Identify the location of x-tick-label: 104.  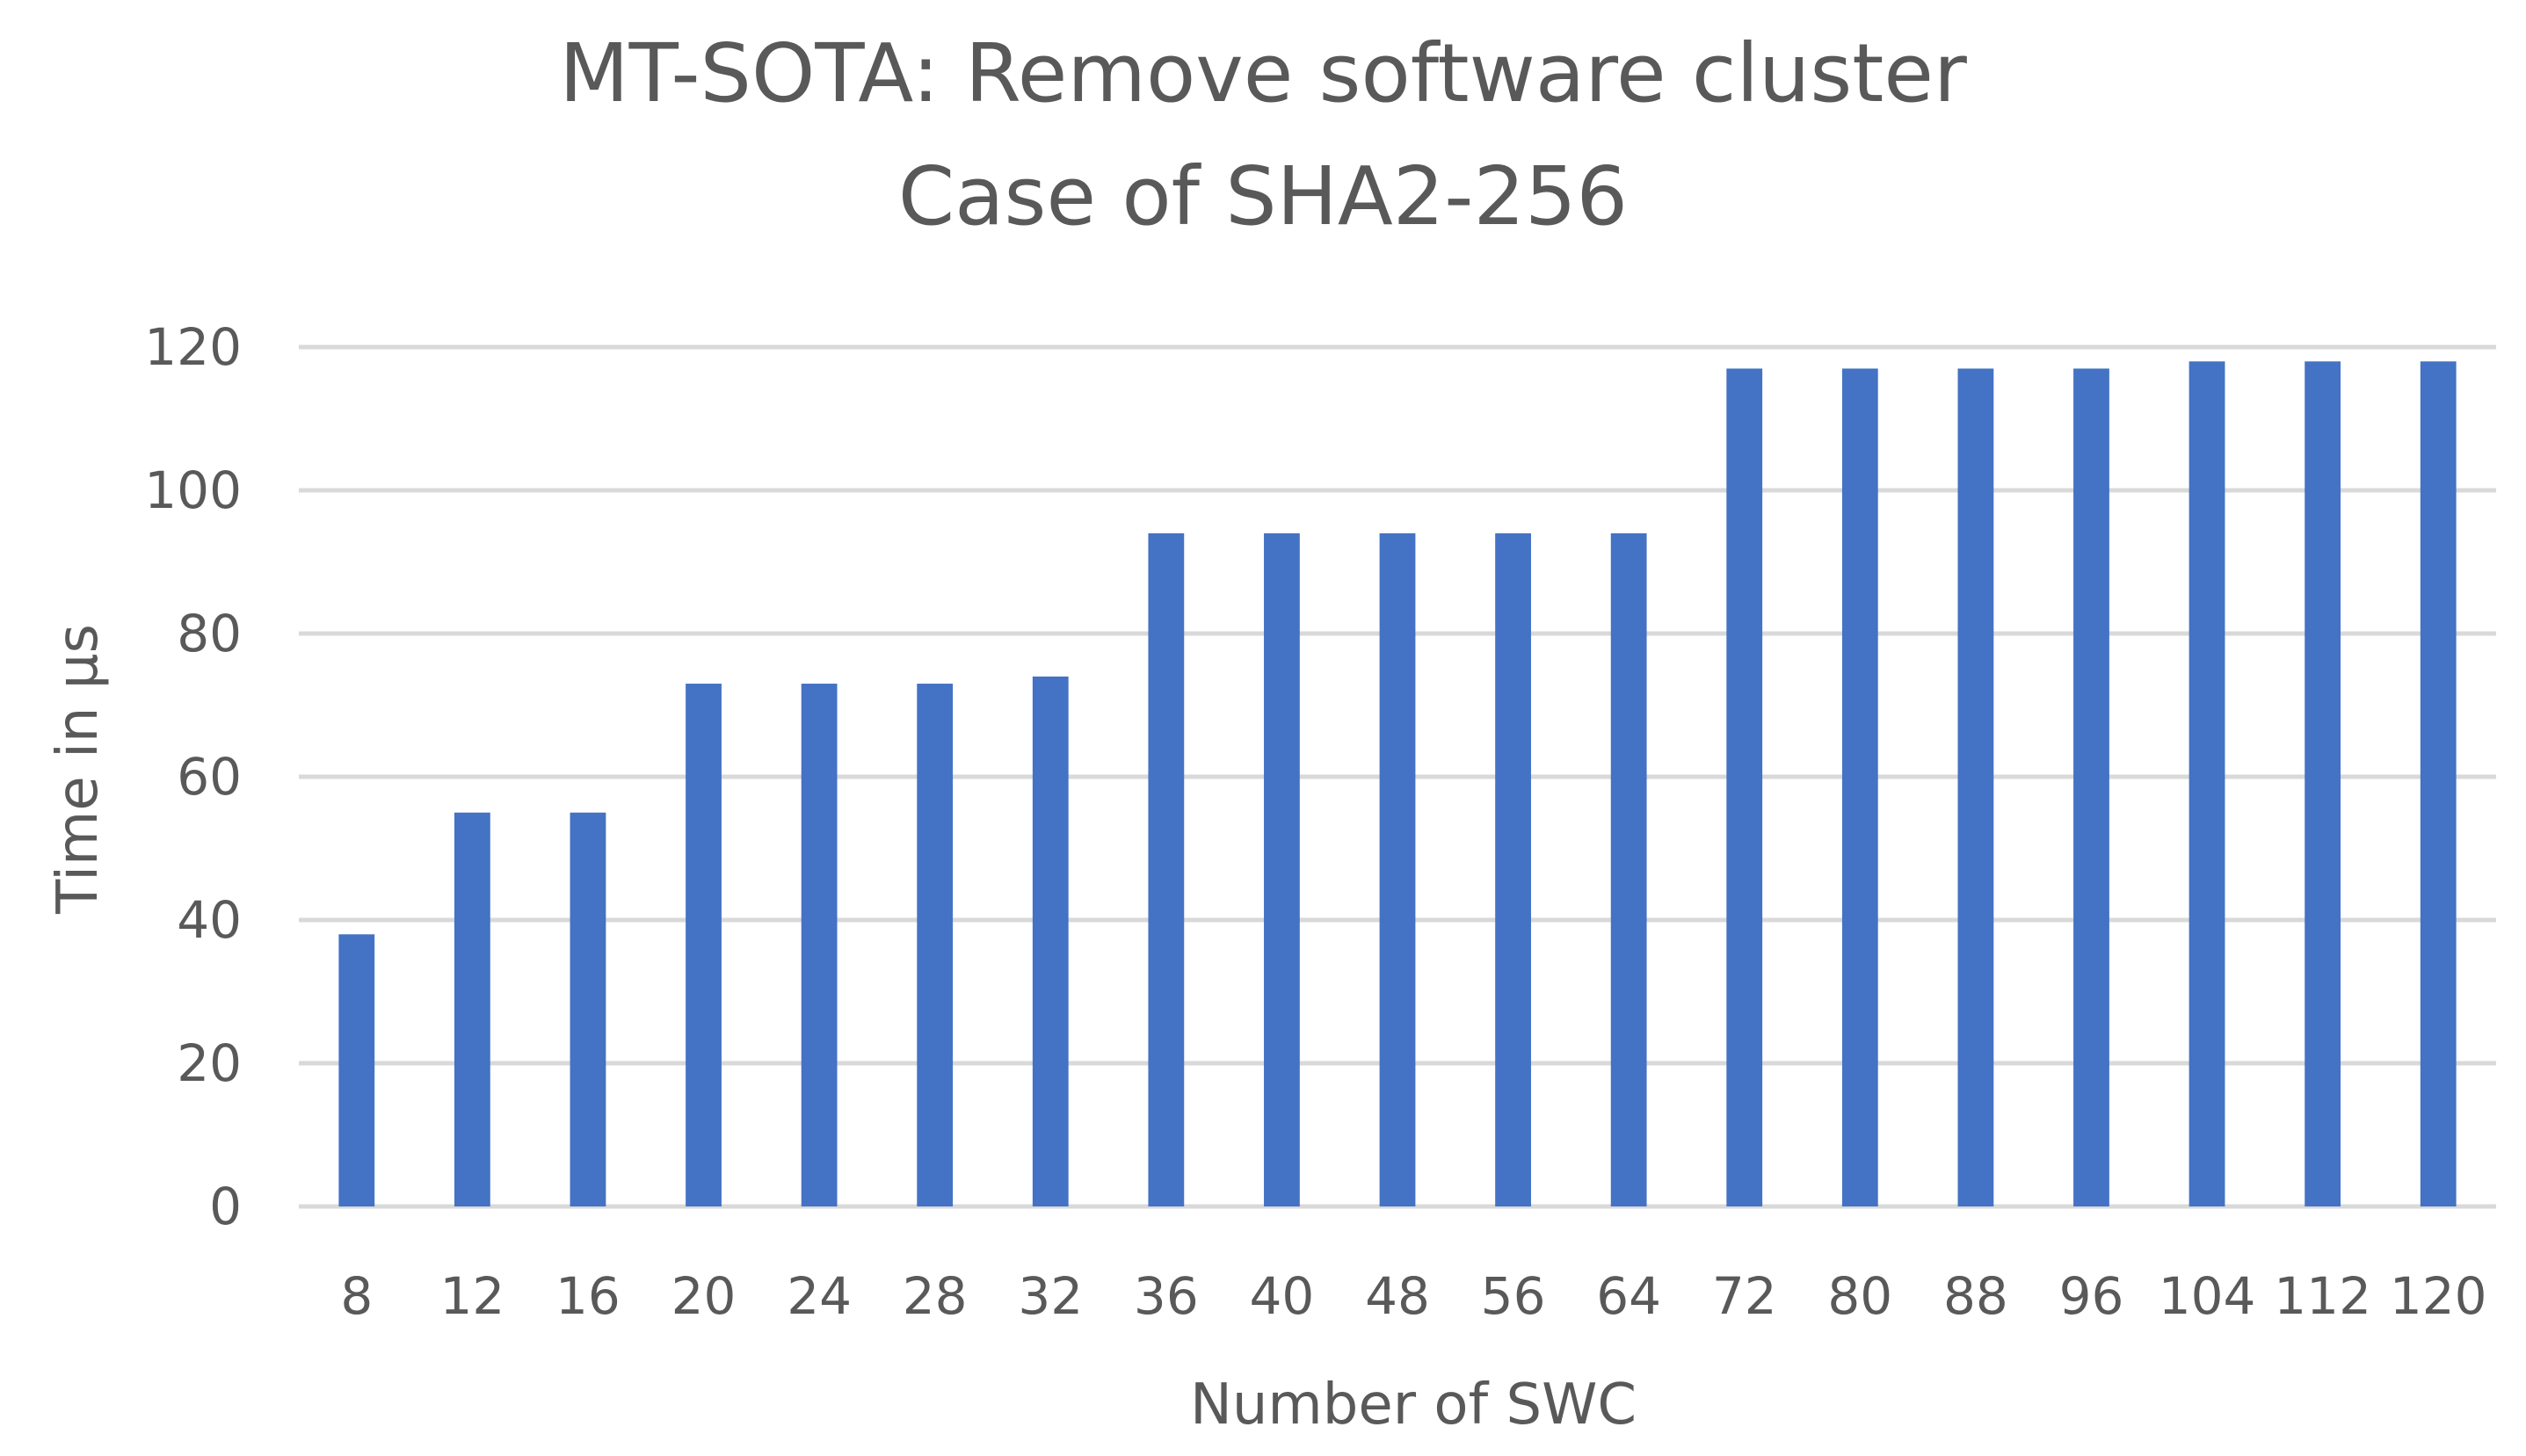
(2207, 1296).